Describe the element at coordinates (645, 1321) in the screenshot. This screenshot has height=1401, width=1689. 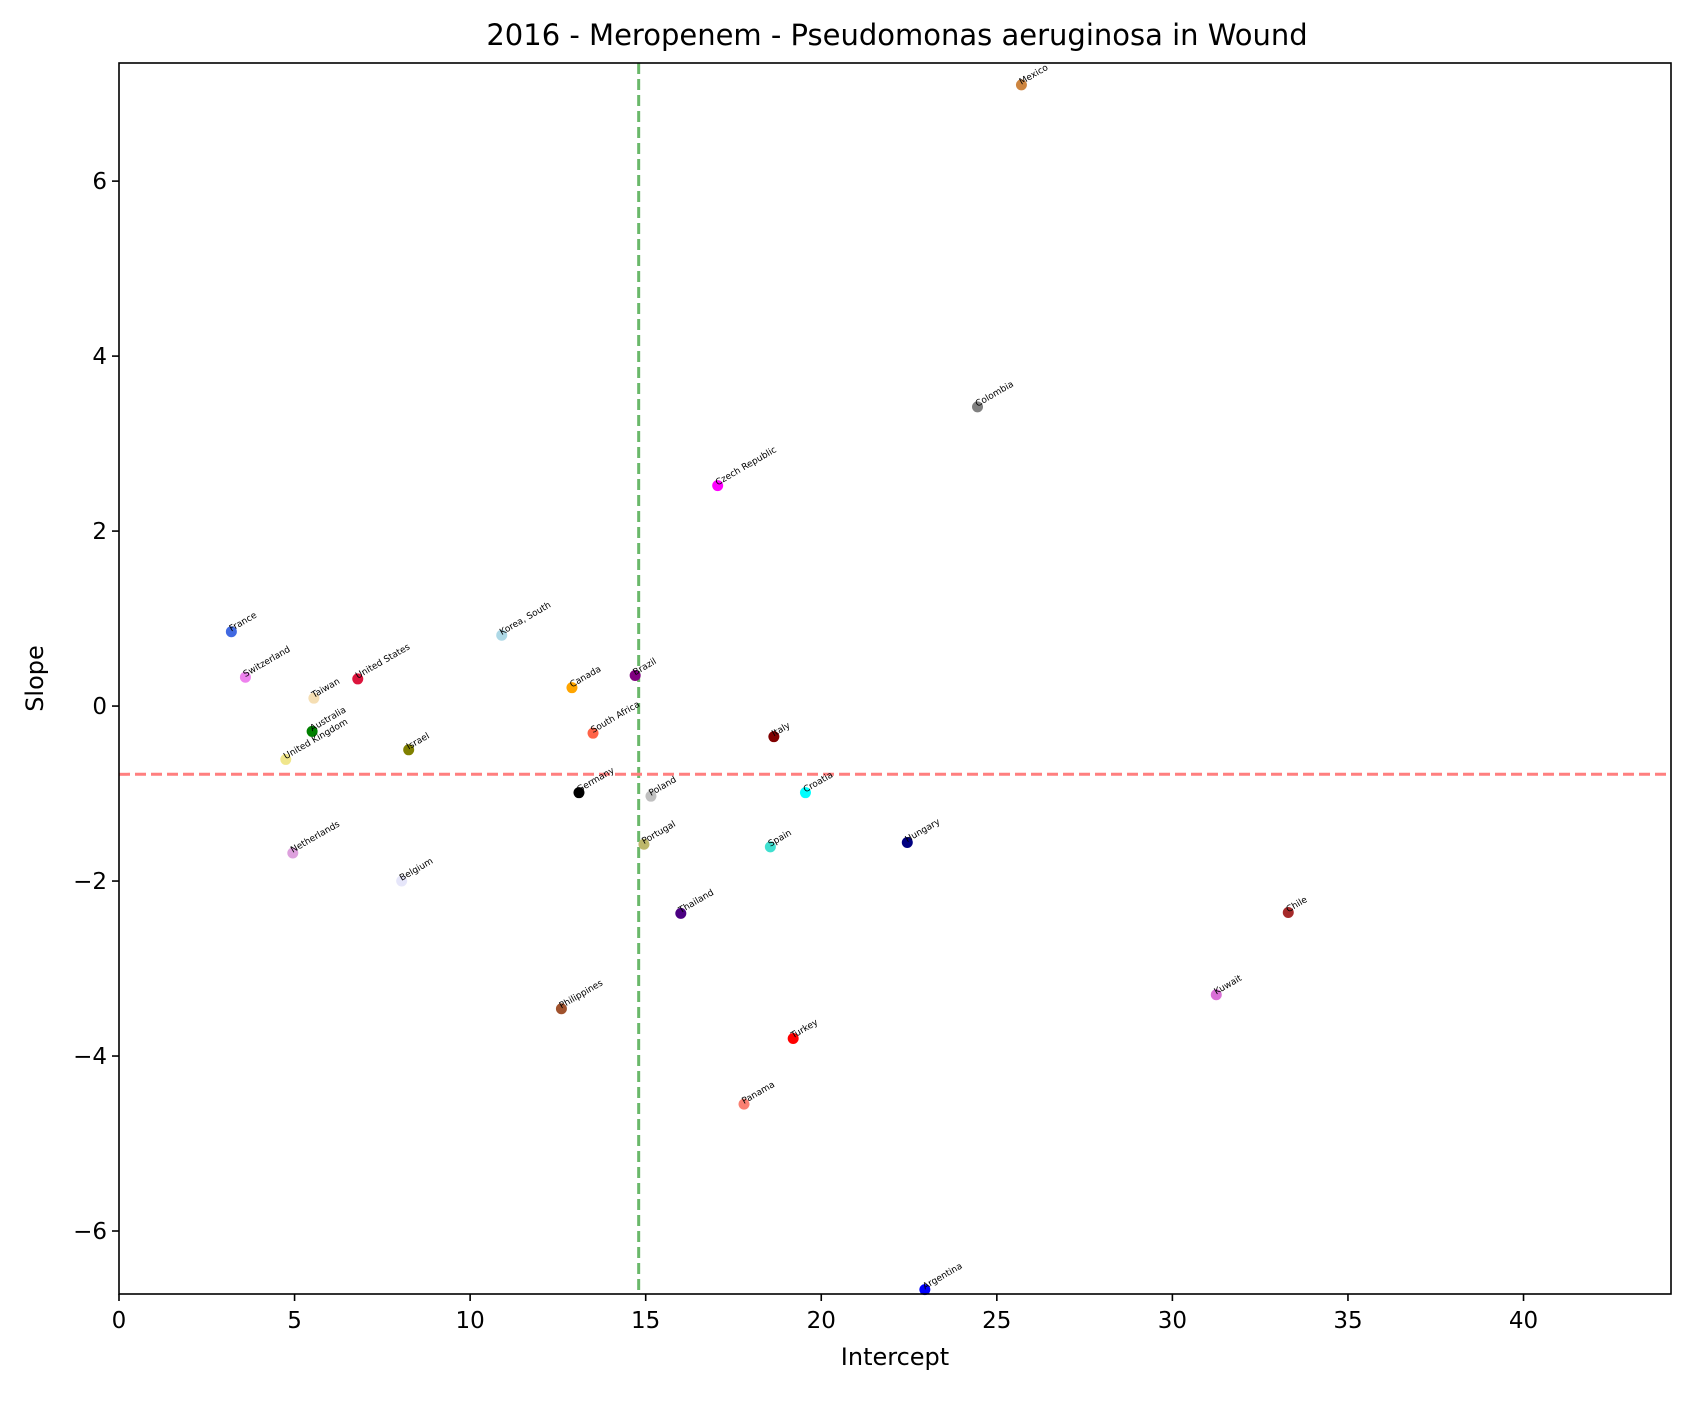
I see `x-tick-label: 15` at that location.